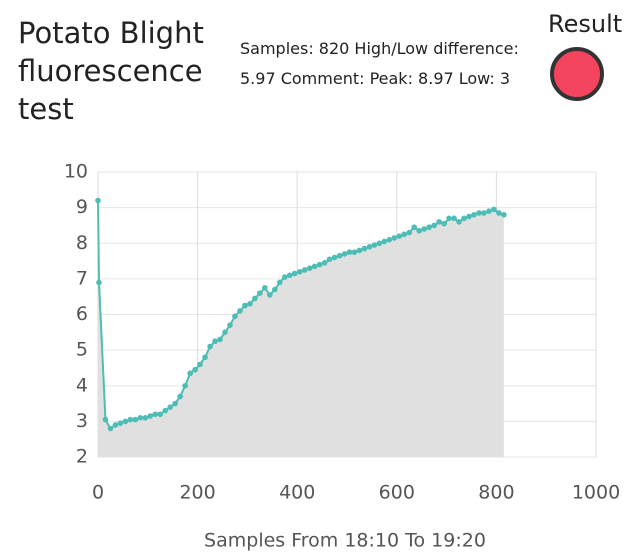 The image size is (630, 554). I want to click on x-tick-label: 800, so click(496, 493).